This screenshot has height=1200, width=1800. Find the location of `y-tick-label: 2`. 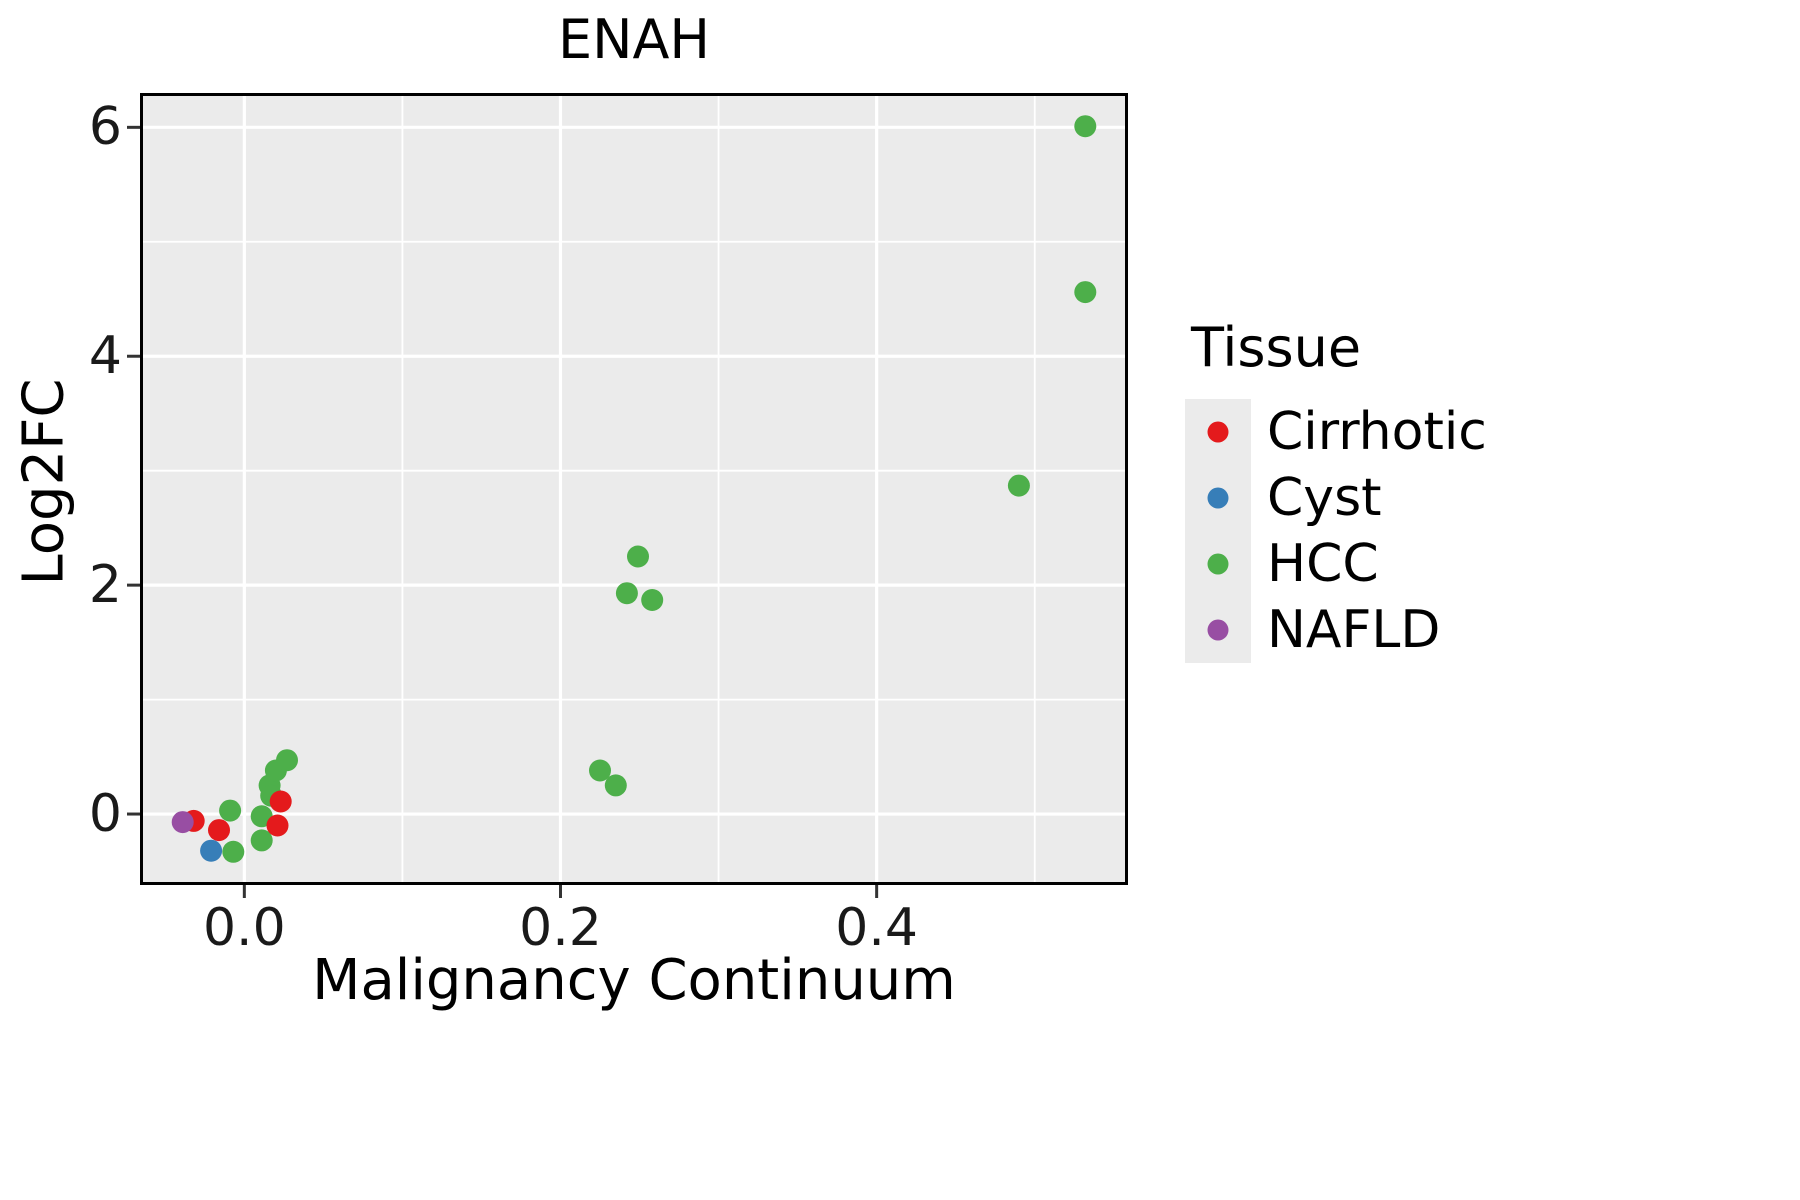

y-tick-label: 2 is located at coordinates (105, 585).